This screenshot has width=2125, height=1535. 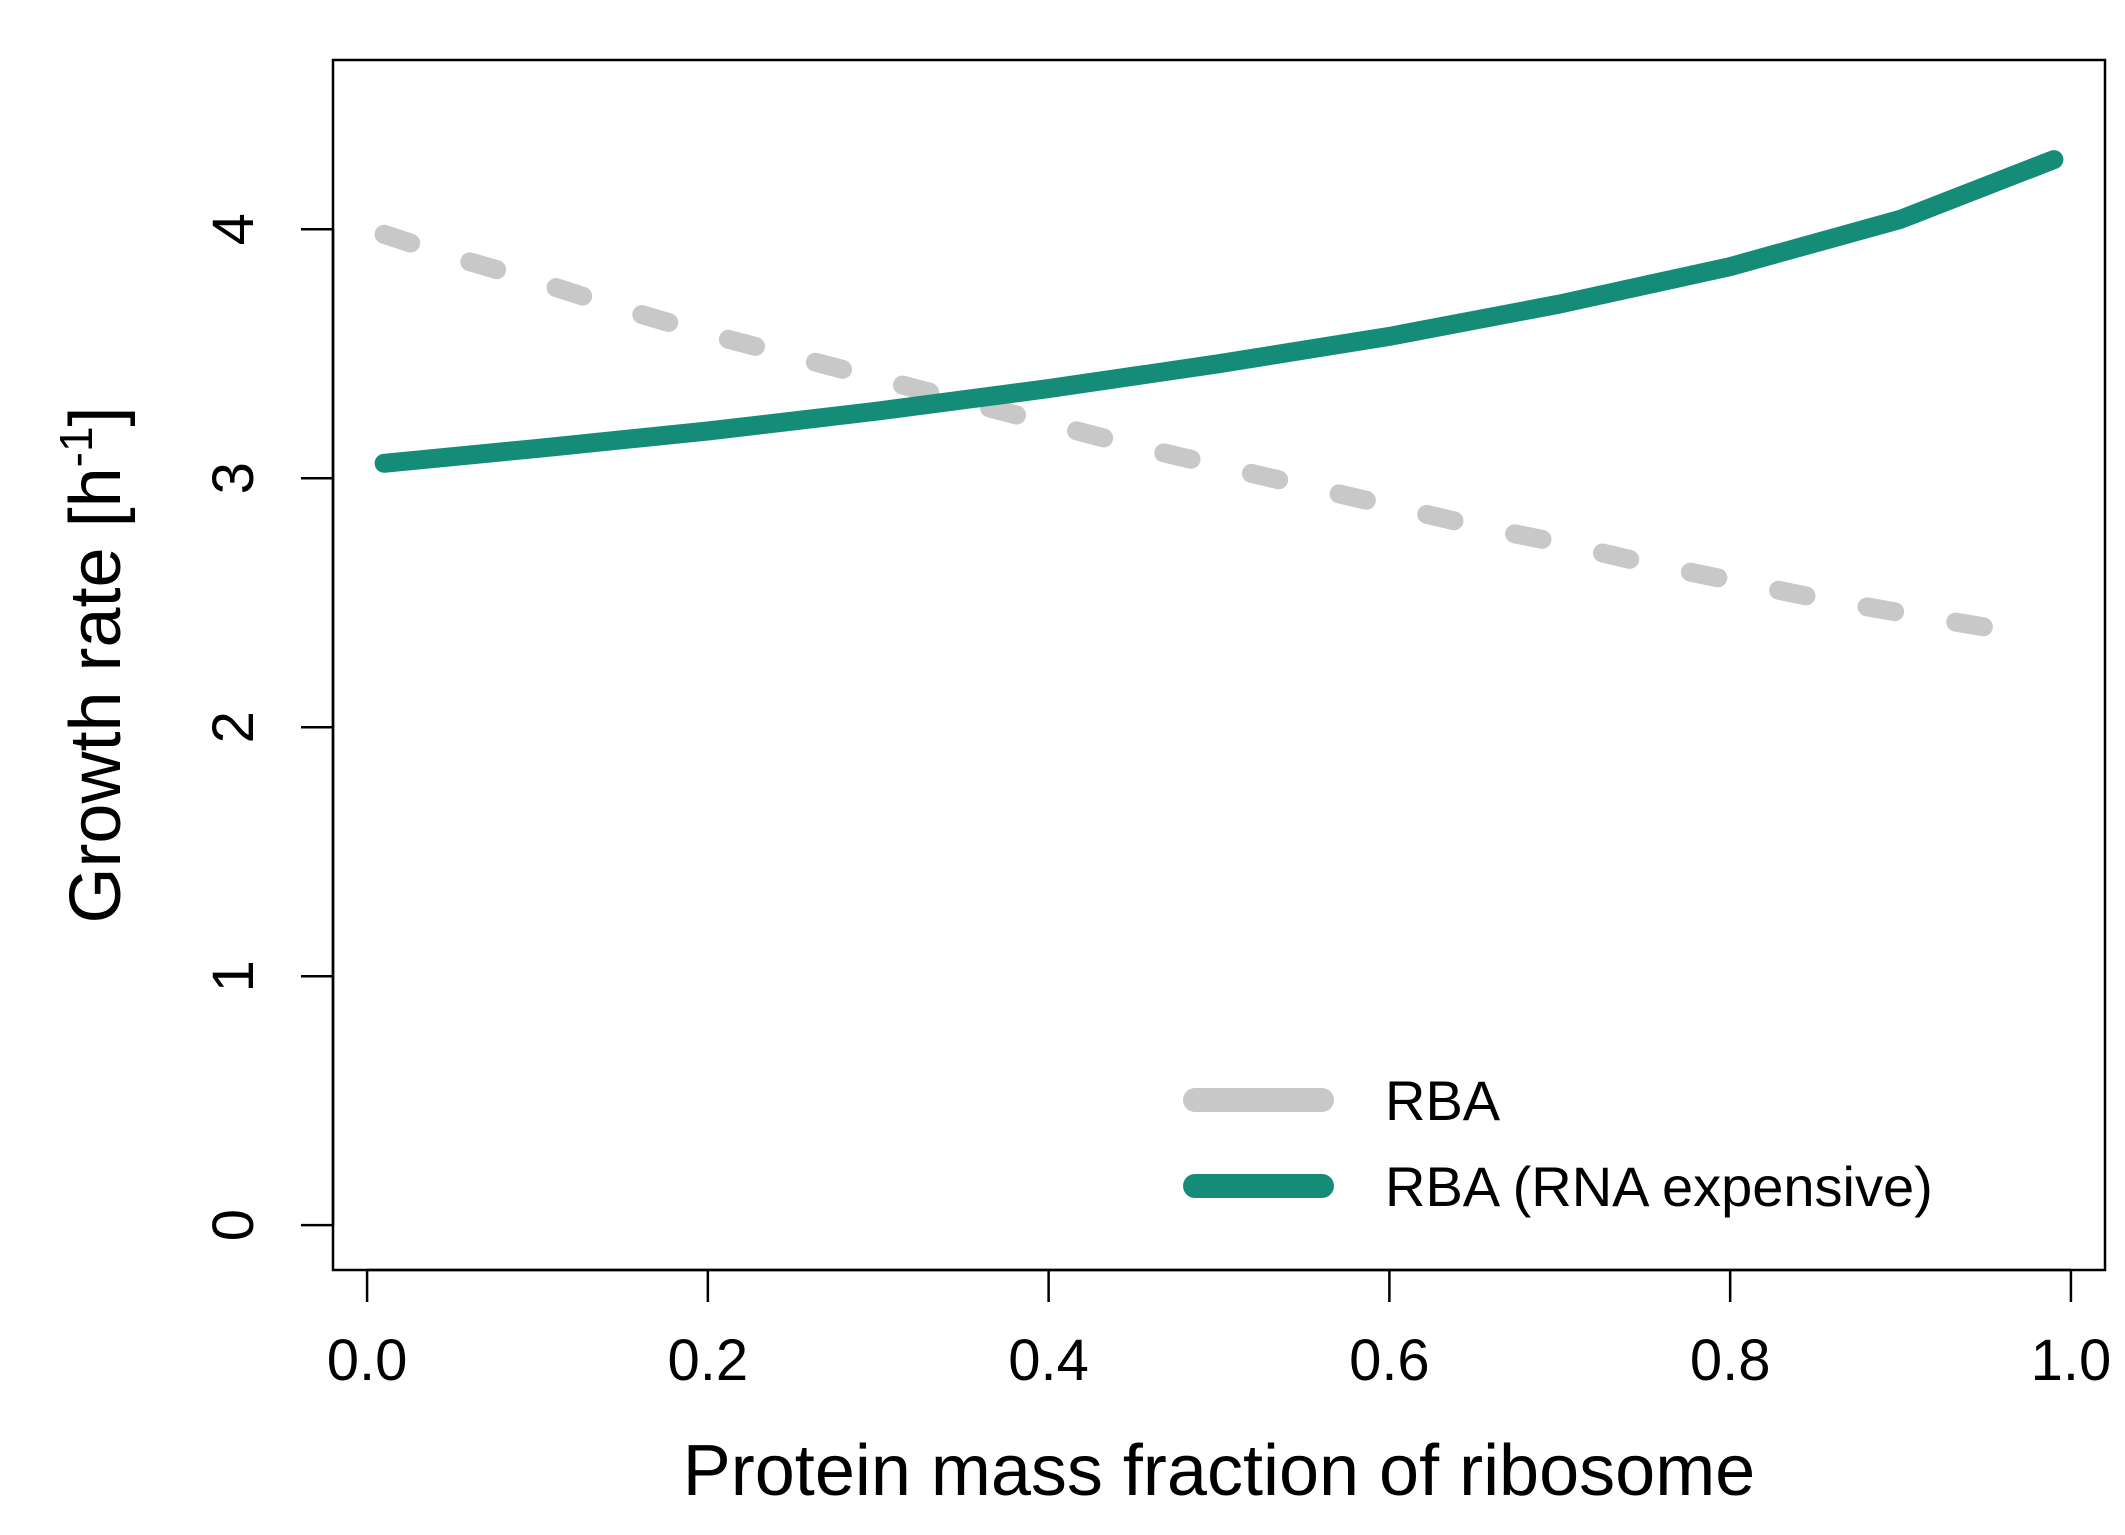 What do you see at coordinates (96, 416) in the screenshot?
I see `y-axis-title-close: ]` at bounding box center [96, 416].